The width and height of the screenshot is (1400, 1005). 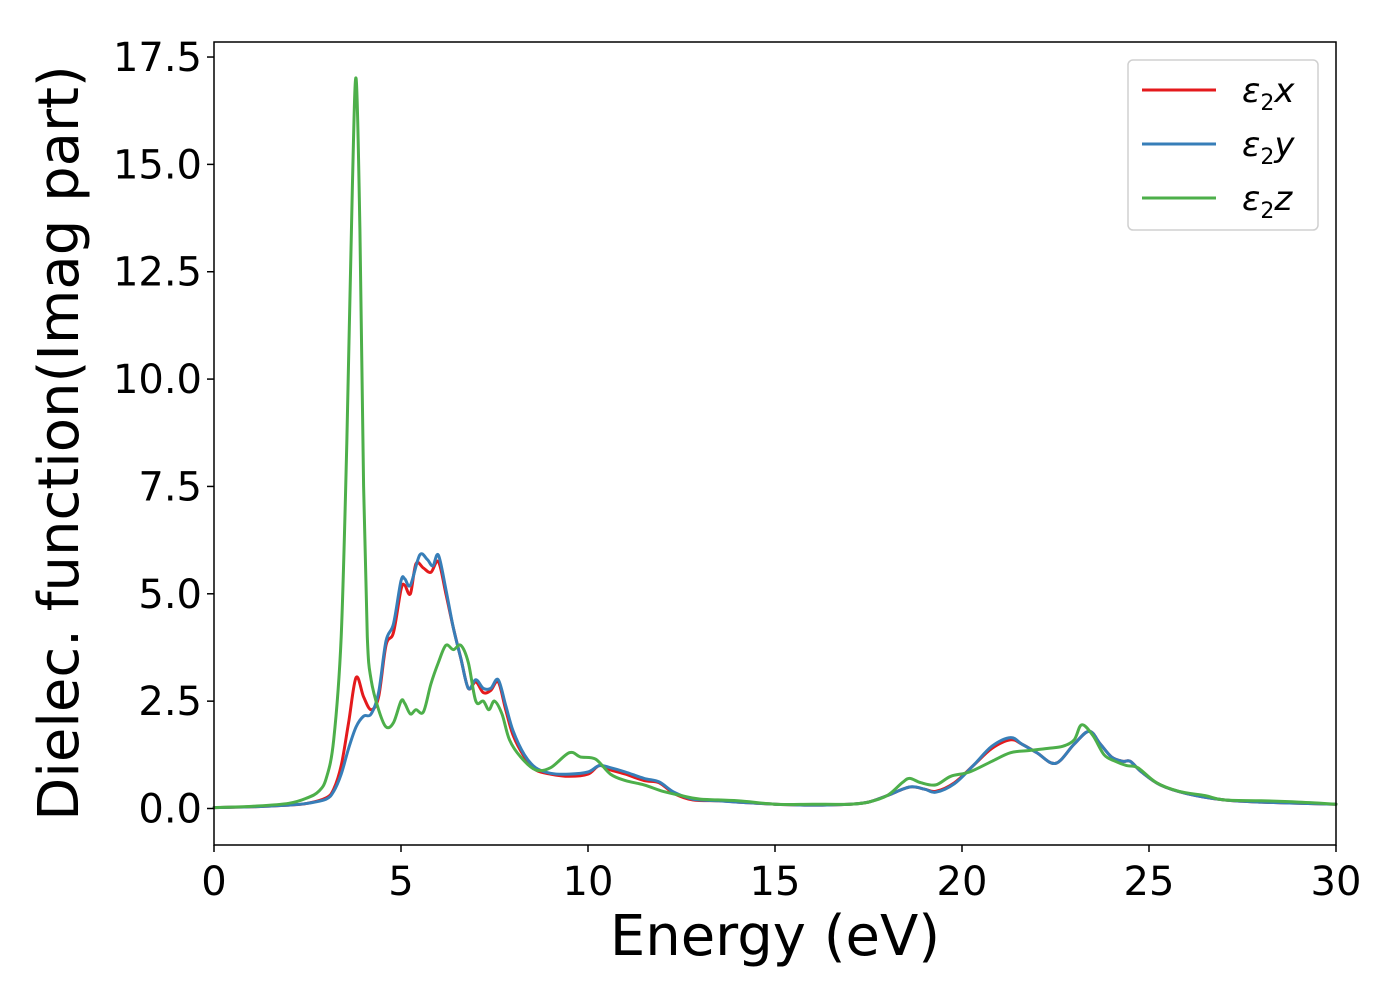 I want to click on x-axis-title: Energy (eV), so click(x=775, y=936).